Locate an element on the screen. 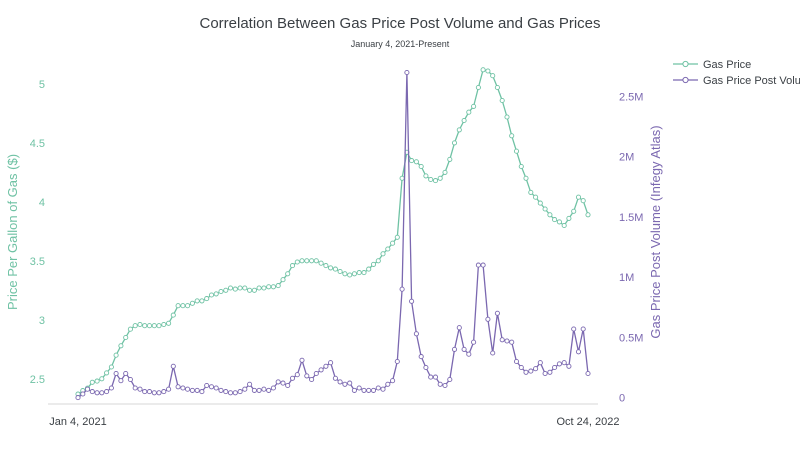  legend-item-gas-price: Gas Price is located at coordinates (712, 65).